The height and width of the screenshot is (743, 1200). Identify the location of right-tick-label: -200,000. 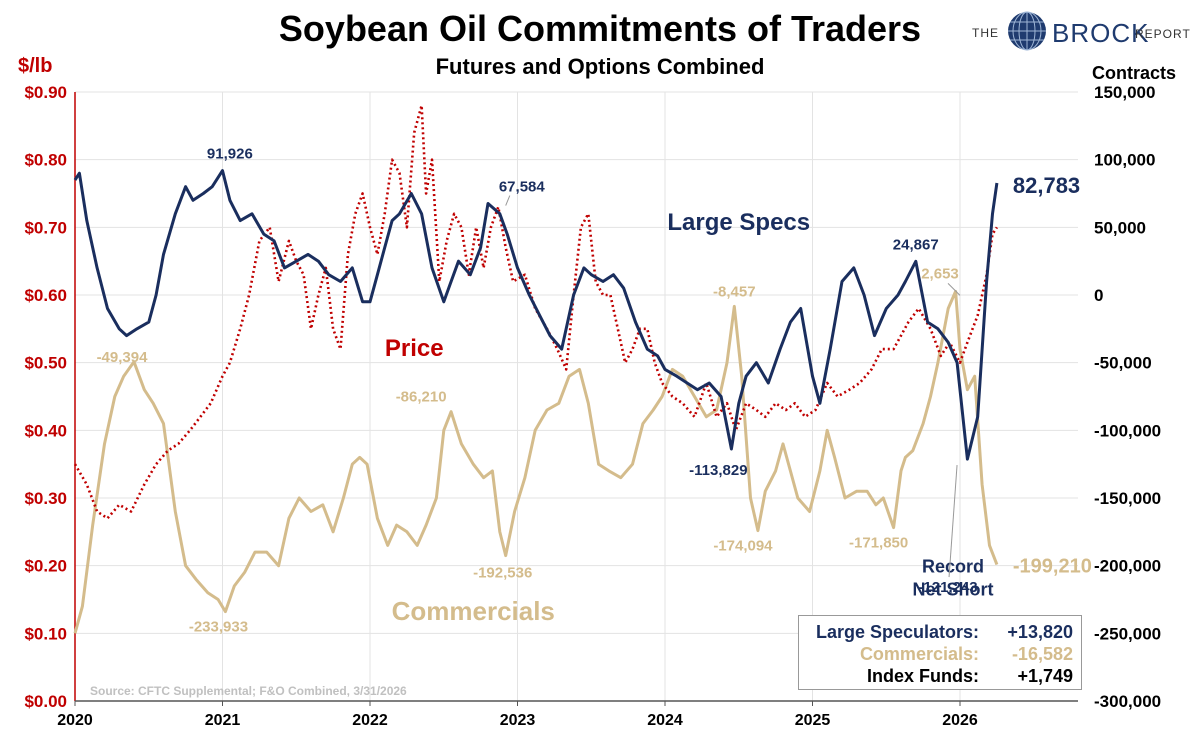
(1127, 566).